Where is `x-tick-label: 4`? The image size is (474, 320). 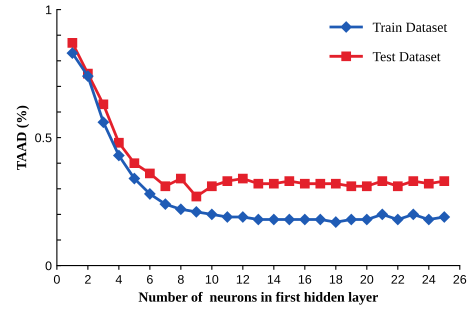 x-tick-label: 4 is located at coordinates (119, 279).